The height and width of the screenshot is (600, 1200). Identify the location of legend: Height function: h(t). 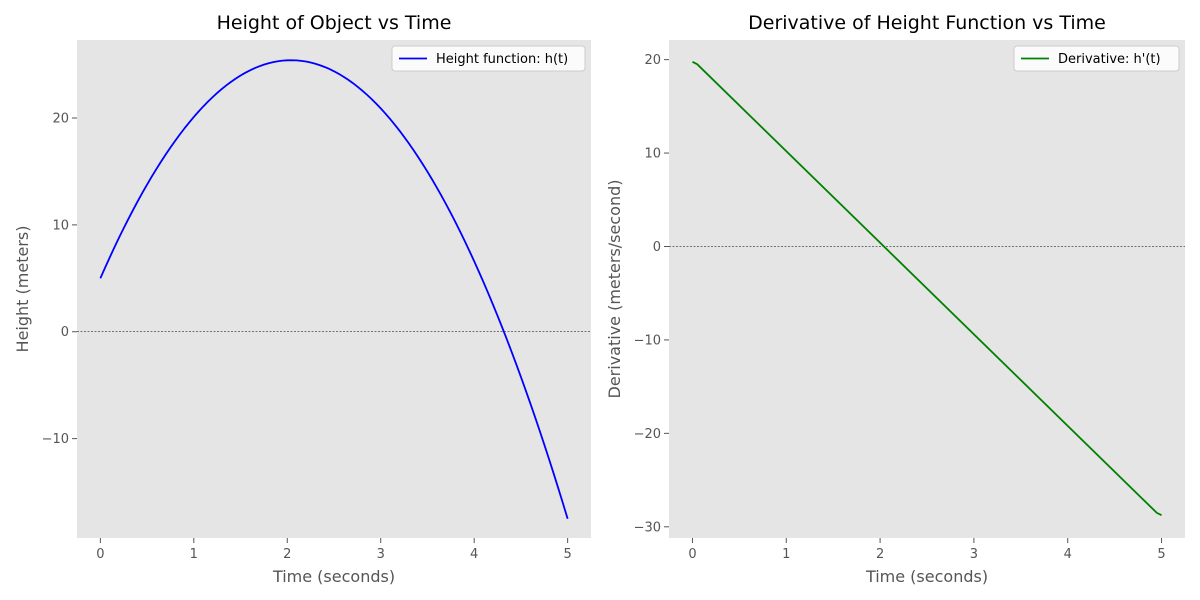
(488, 58).